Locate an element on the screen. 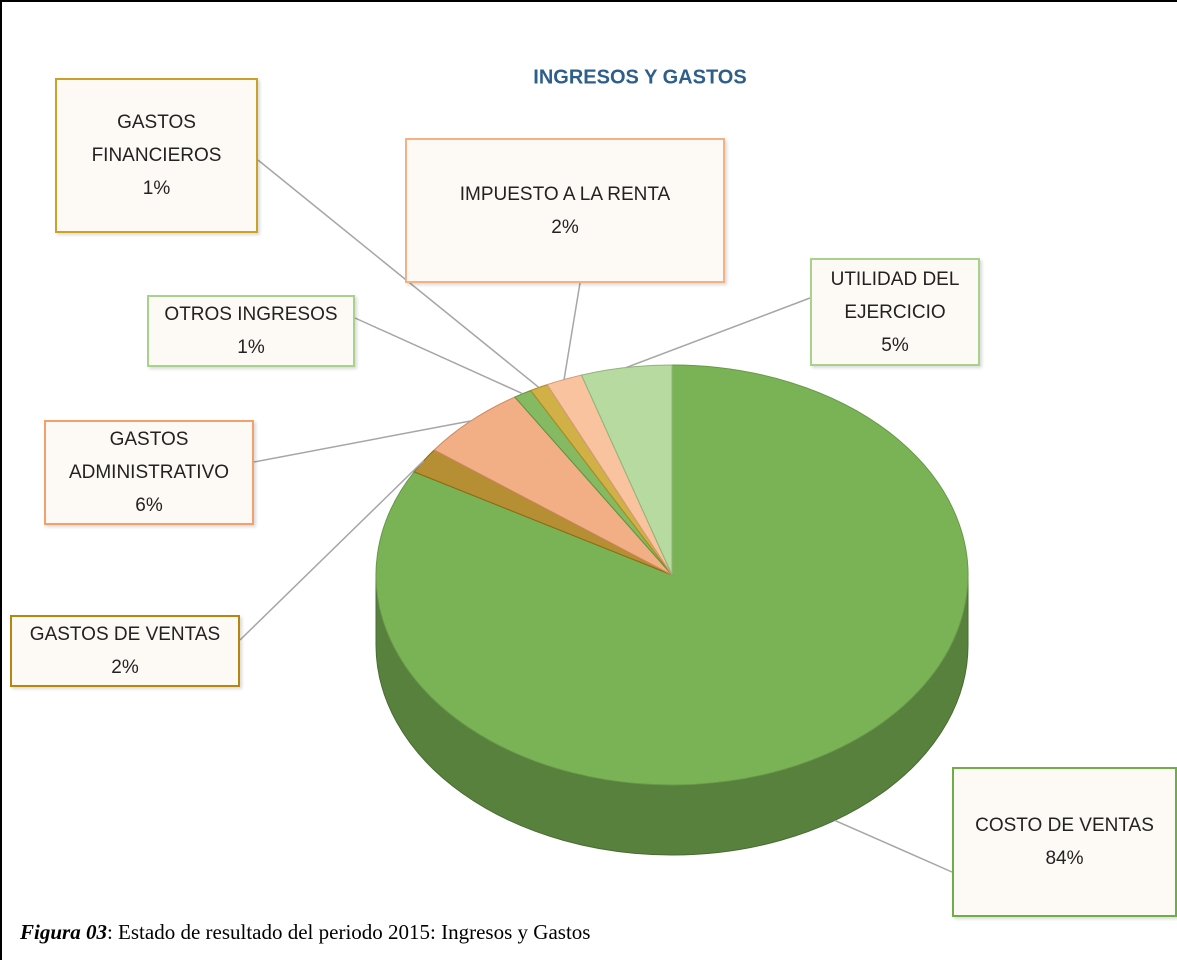 Image resolution: width=1177 pixels, height=960 pixels. label-name: UTILIDAD DEL EJERCICIO is located at coordinates (895, 295).